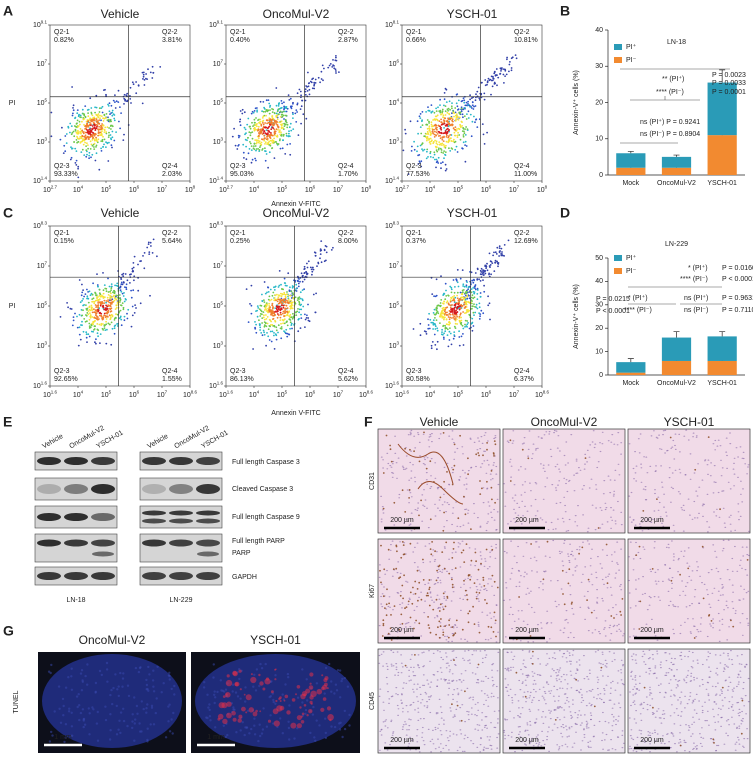 The width and height of the screenshot is (753, 775). I want to click on y-tick-label-exp: 5, so click(221, 100).